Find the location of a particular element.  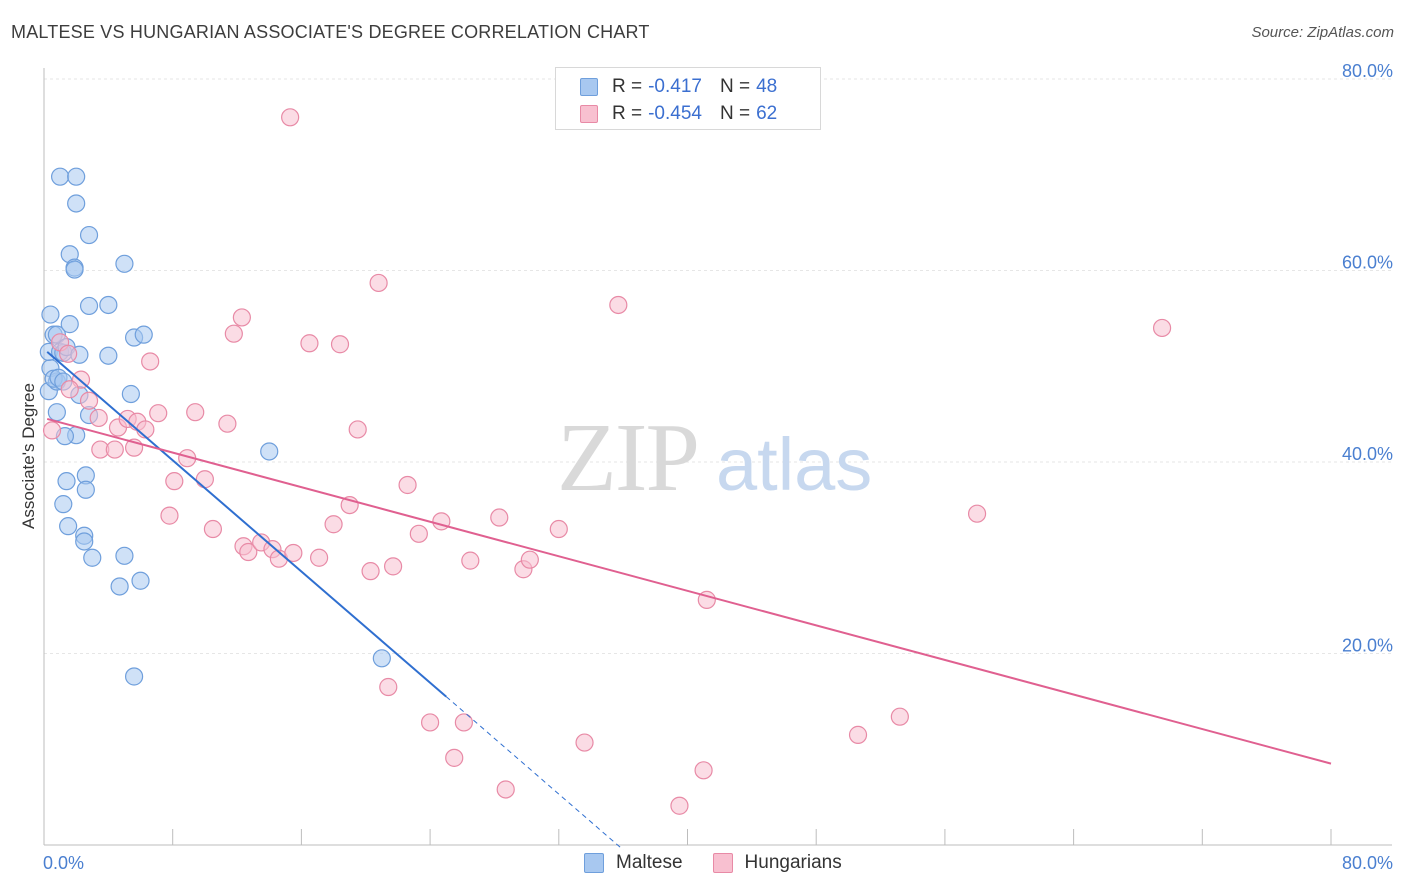

series-maltese is located at coordinates (215, 426).